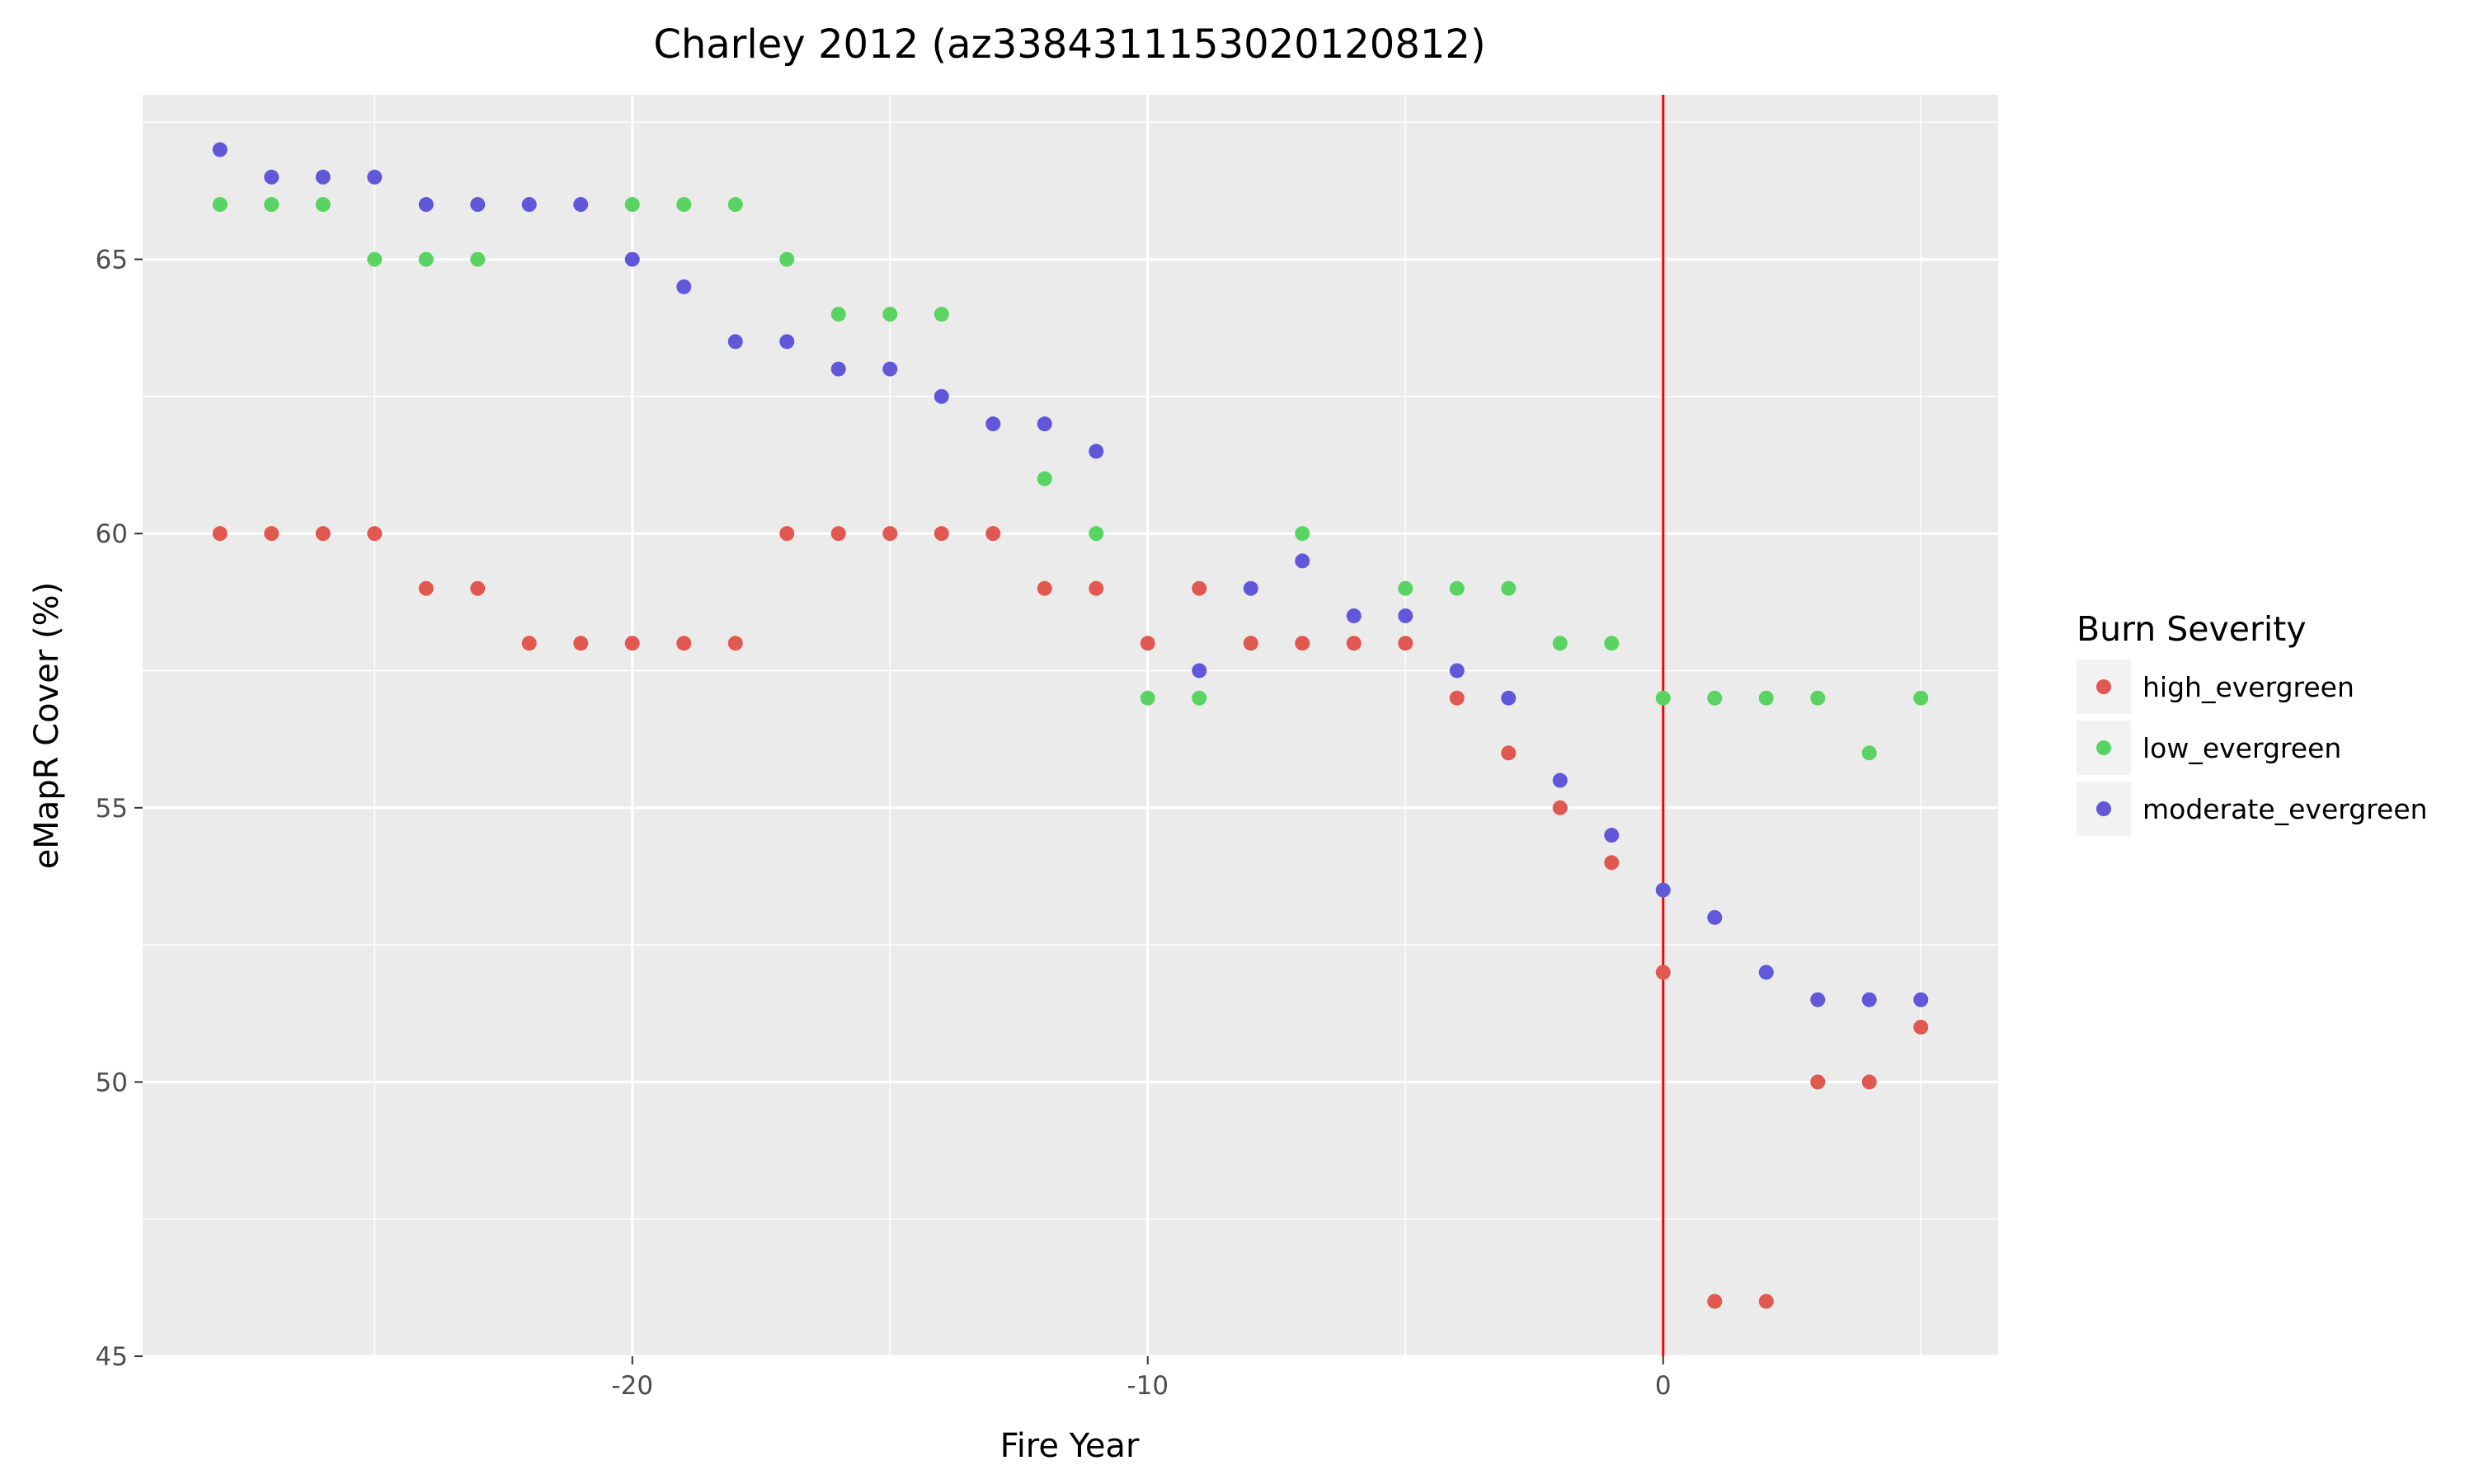 The width and height of the screenshot is (2474, 1484). Describe the element at coordinates (1147, 1386) in the screenshot. I see `x-tick-label: -10` at that location.